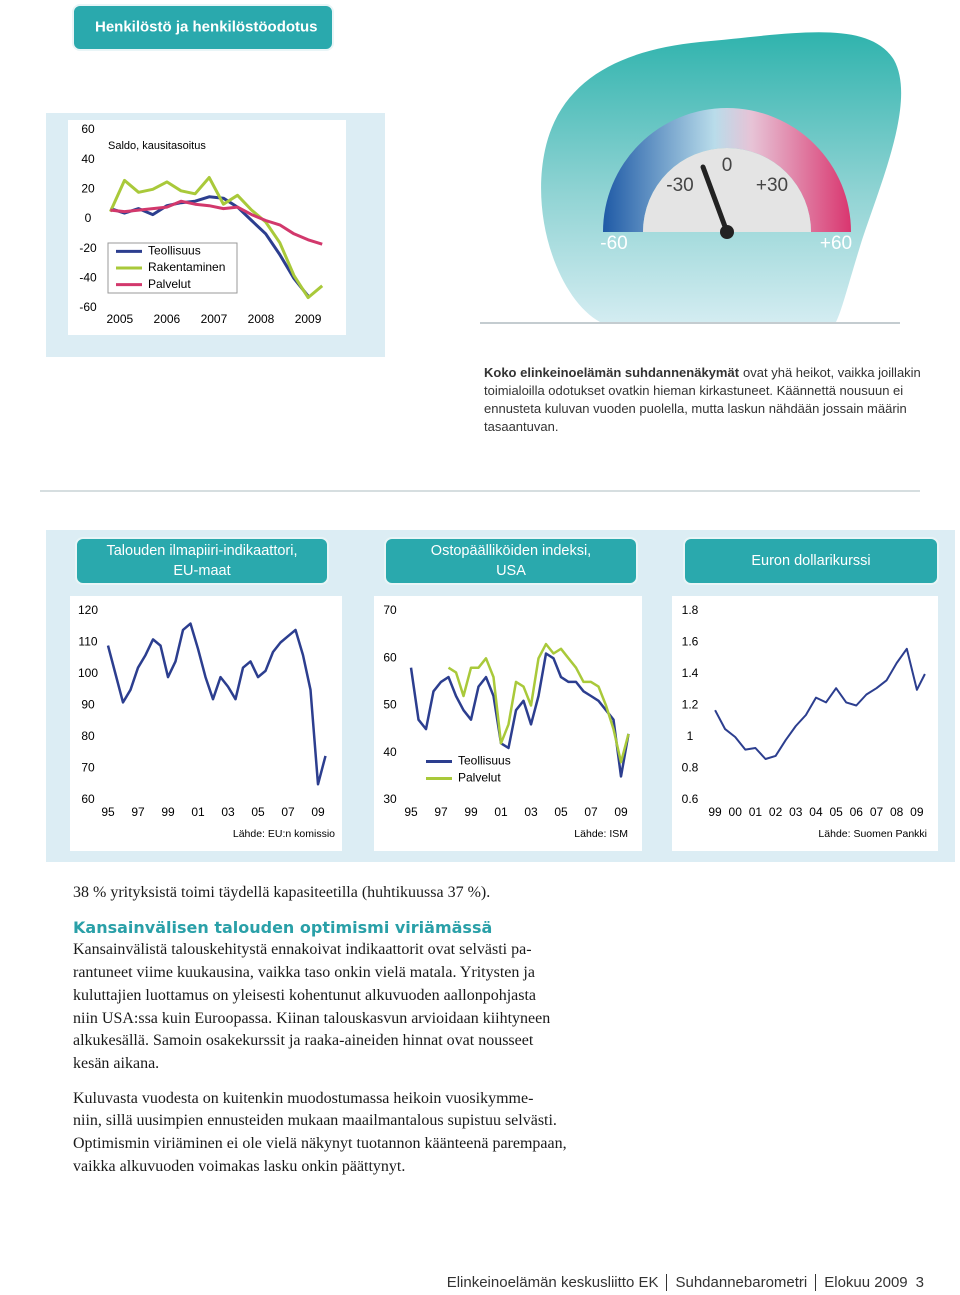 The width and height of the screenshot is (960, 1295). I want to click on y-tick-label: 80, so click(88, 736).